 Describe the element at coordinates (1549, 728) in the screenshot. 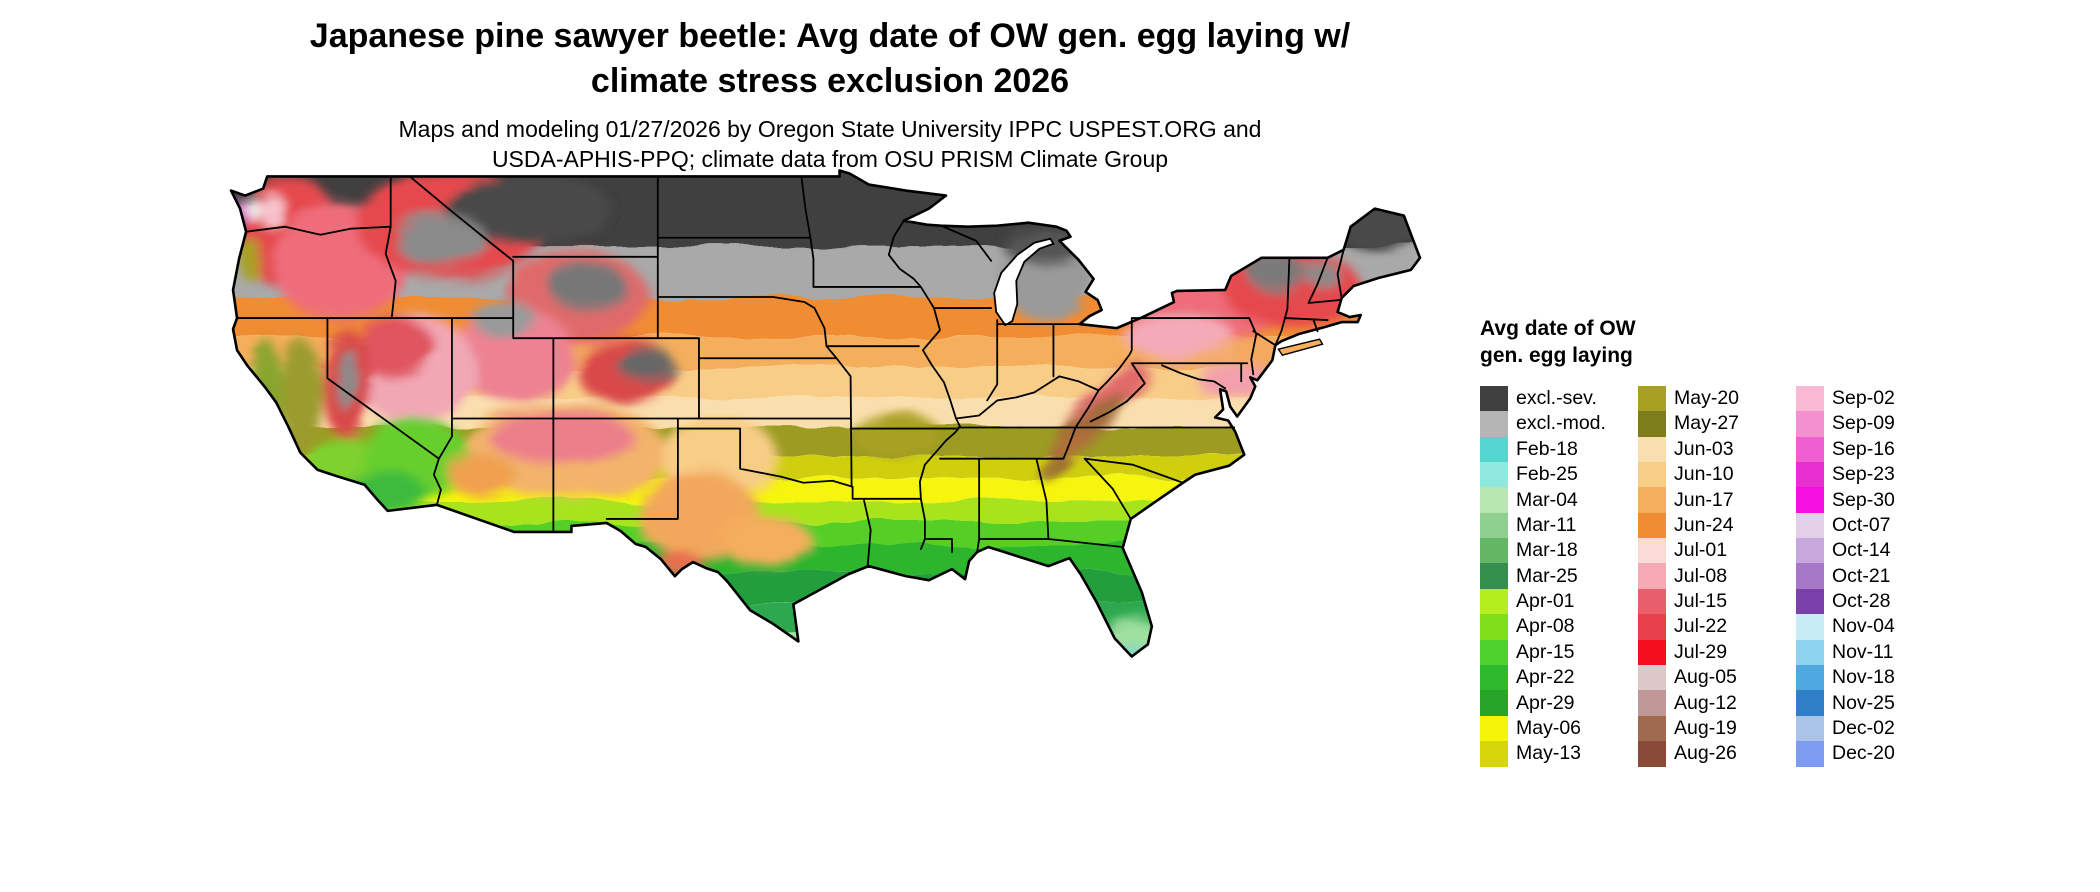

I see `legend-label: May-06` at that location.